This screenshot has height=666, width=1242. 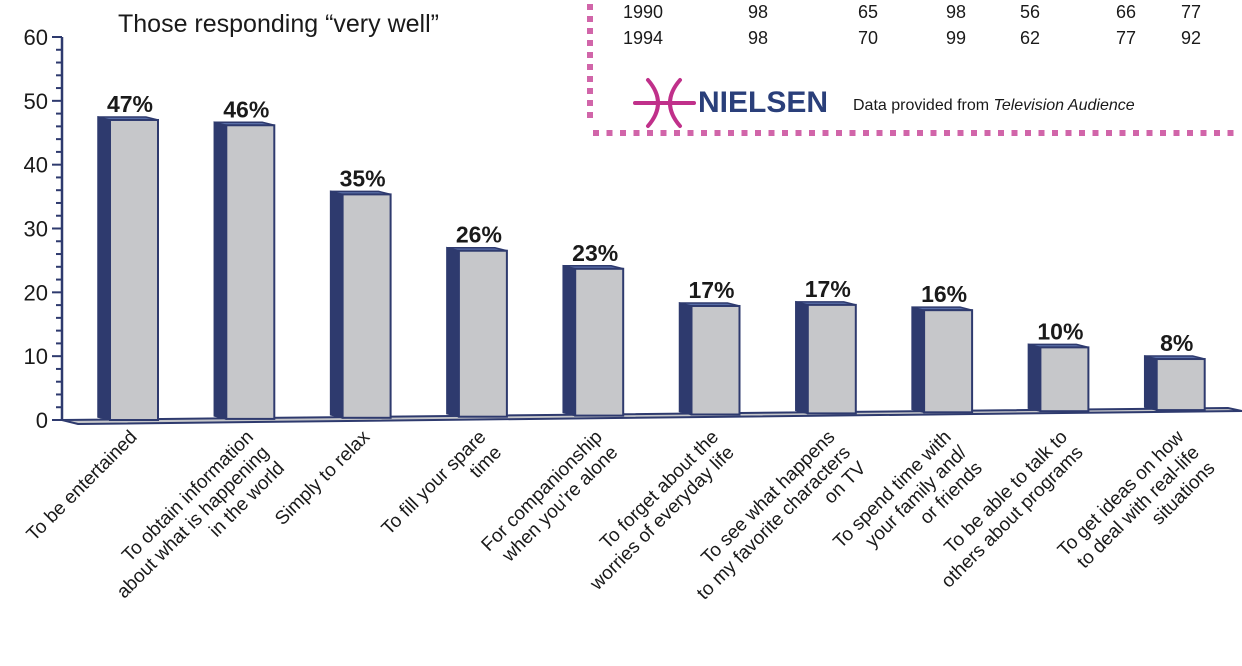 What do you see at coordinates (1176, 343) in the screenshot?
I see `bar-value-label: 8%` at bounding box center [1176, 343].